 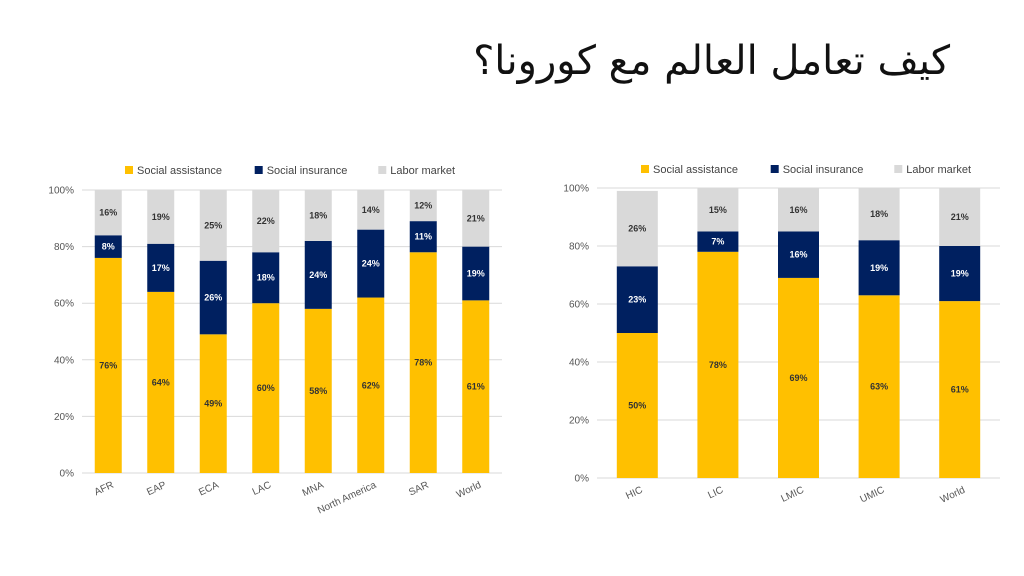 What do you see at coordinates (634, 493) in the screenshot?
I see `x-tick-label: HIC` at bounding box center [634, 493].